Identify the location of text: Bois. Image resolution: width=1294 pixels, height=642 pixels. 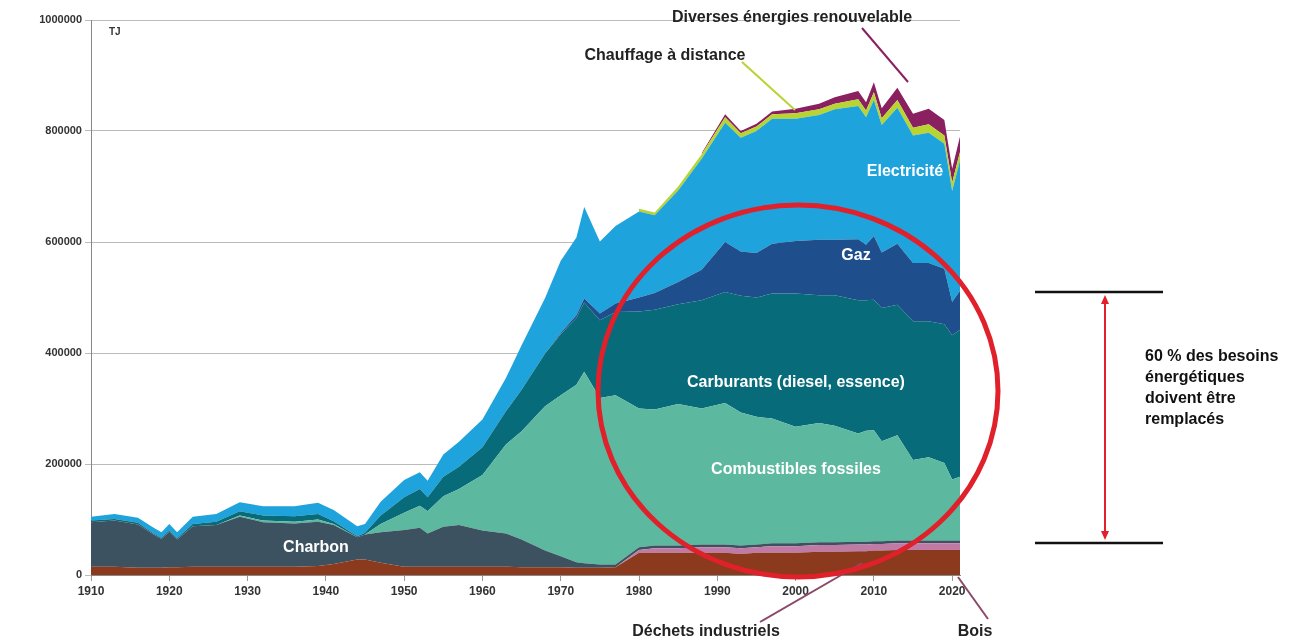
(975, 631).